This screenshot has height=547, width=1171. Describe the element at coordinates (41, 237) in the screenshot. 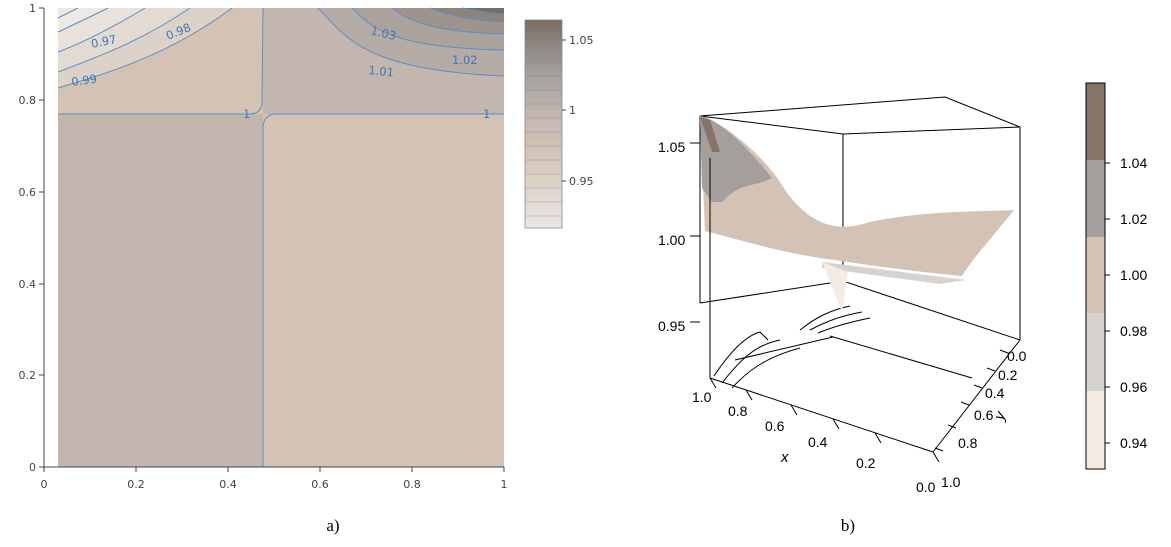

I see `y-axis-ticks` at that location.